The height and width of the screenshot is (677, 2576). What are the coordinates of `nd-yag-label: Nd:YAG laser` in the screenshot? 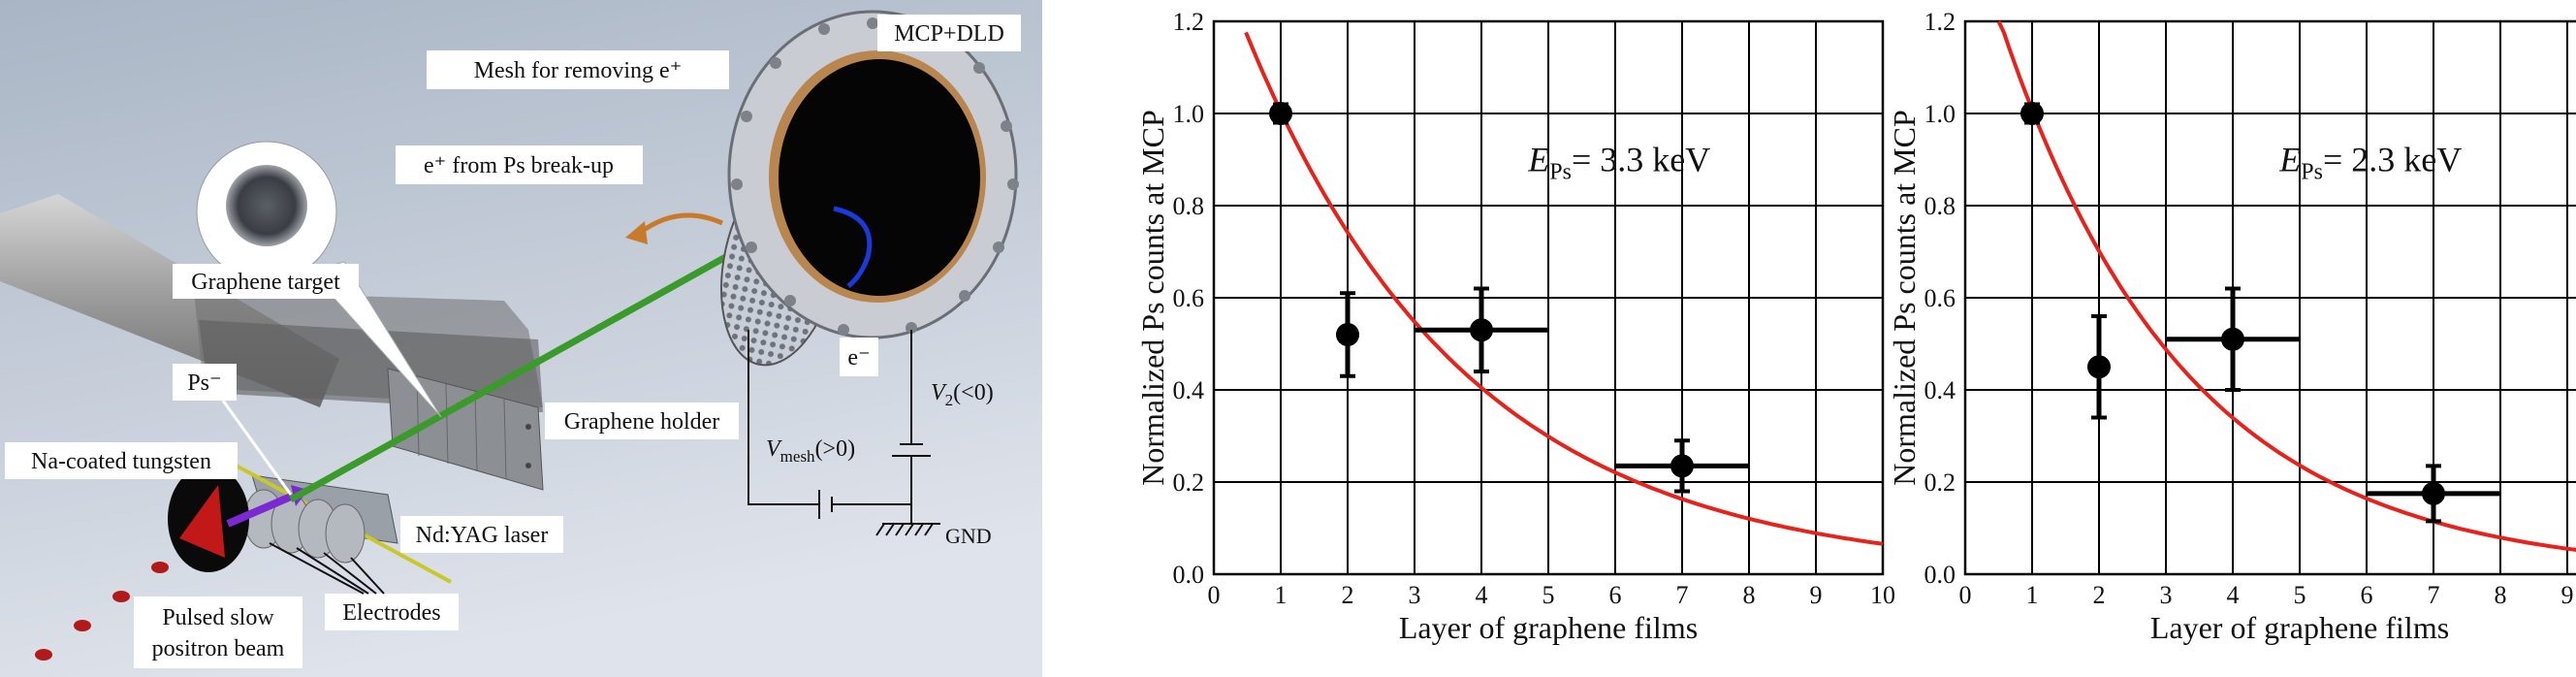 It's located at (482, 535).